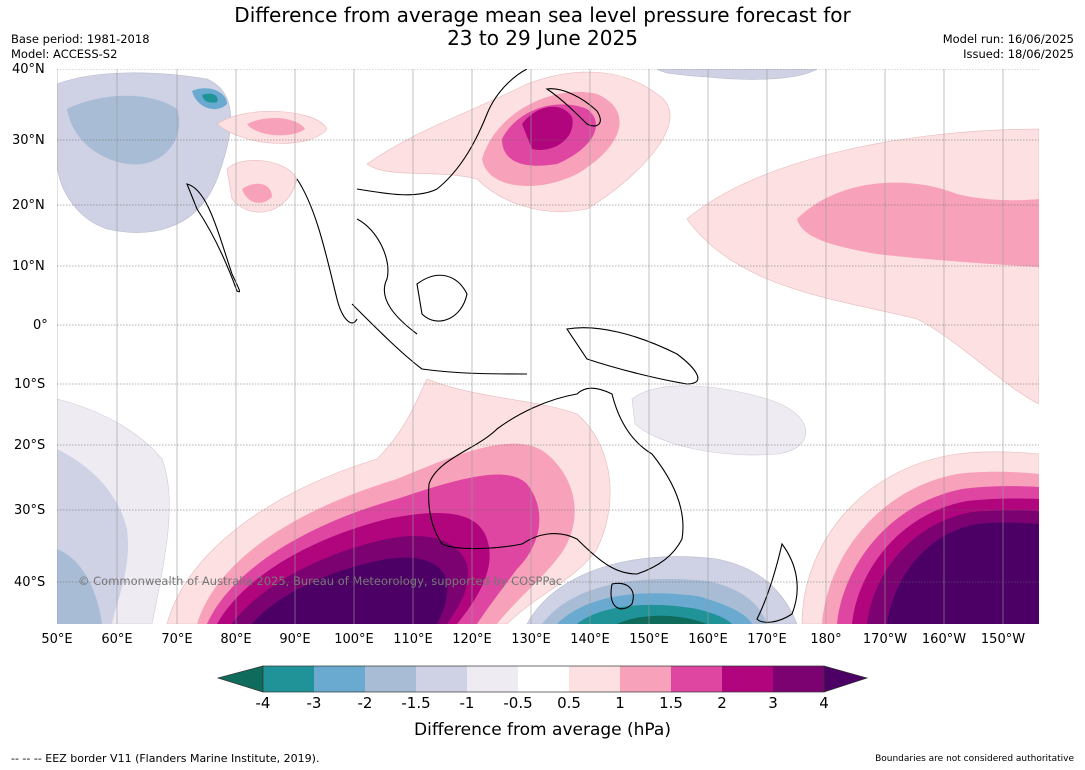  I want to click on coastline-borneo, so click(442, 298).